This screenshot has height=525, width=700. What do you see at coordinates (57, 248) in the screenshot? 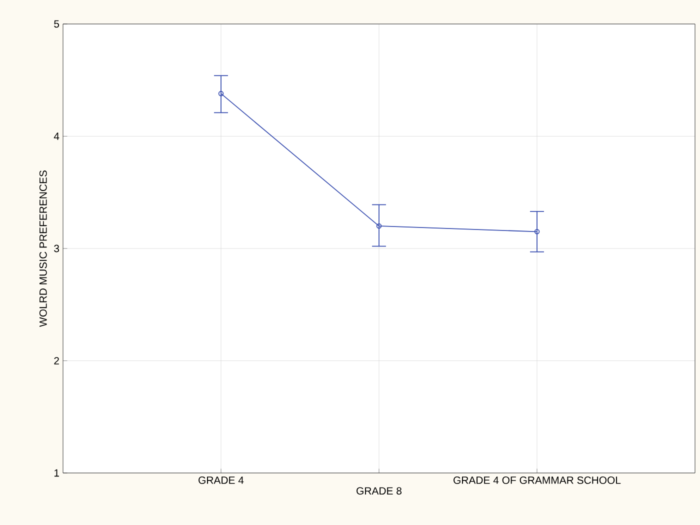
I see `y-tick-label: 3` at bounding box center [57, 248].